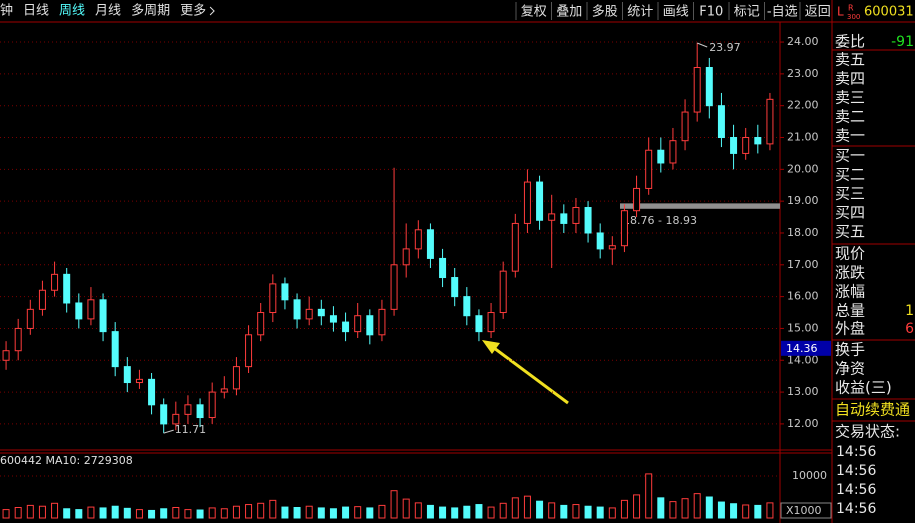 Image resolution: width=915 pixels, height=523 pixels. What do you see at coordinates (36, 11) in the screenshot?
I see `period-tab: 日线` at bounding box center [36, 11].